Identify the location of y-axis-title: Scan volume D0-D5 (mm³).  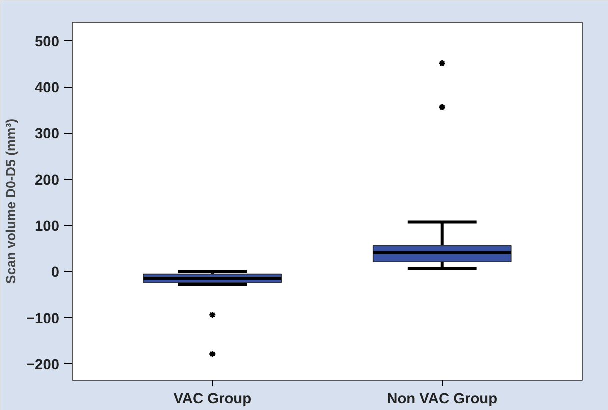
(10, 201).